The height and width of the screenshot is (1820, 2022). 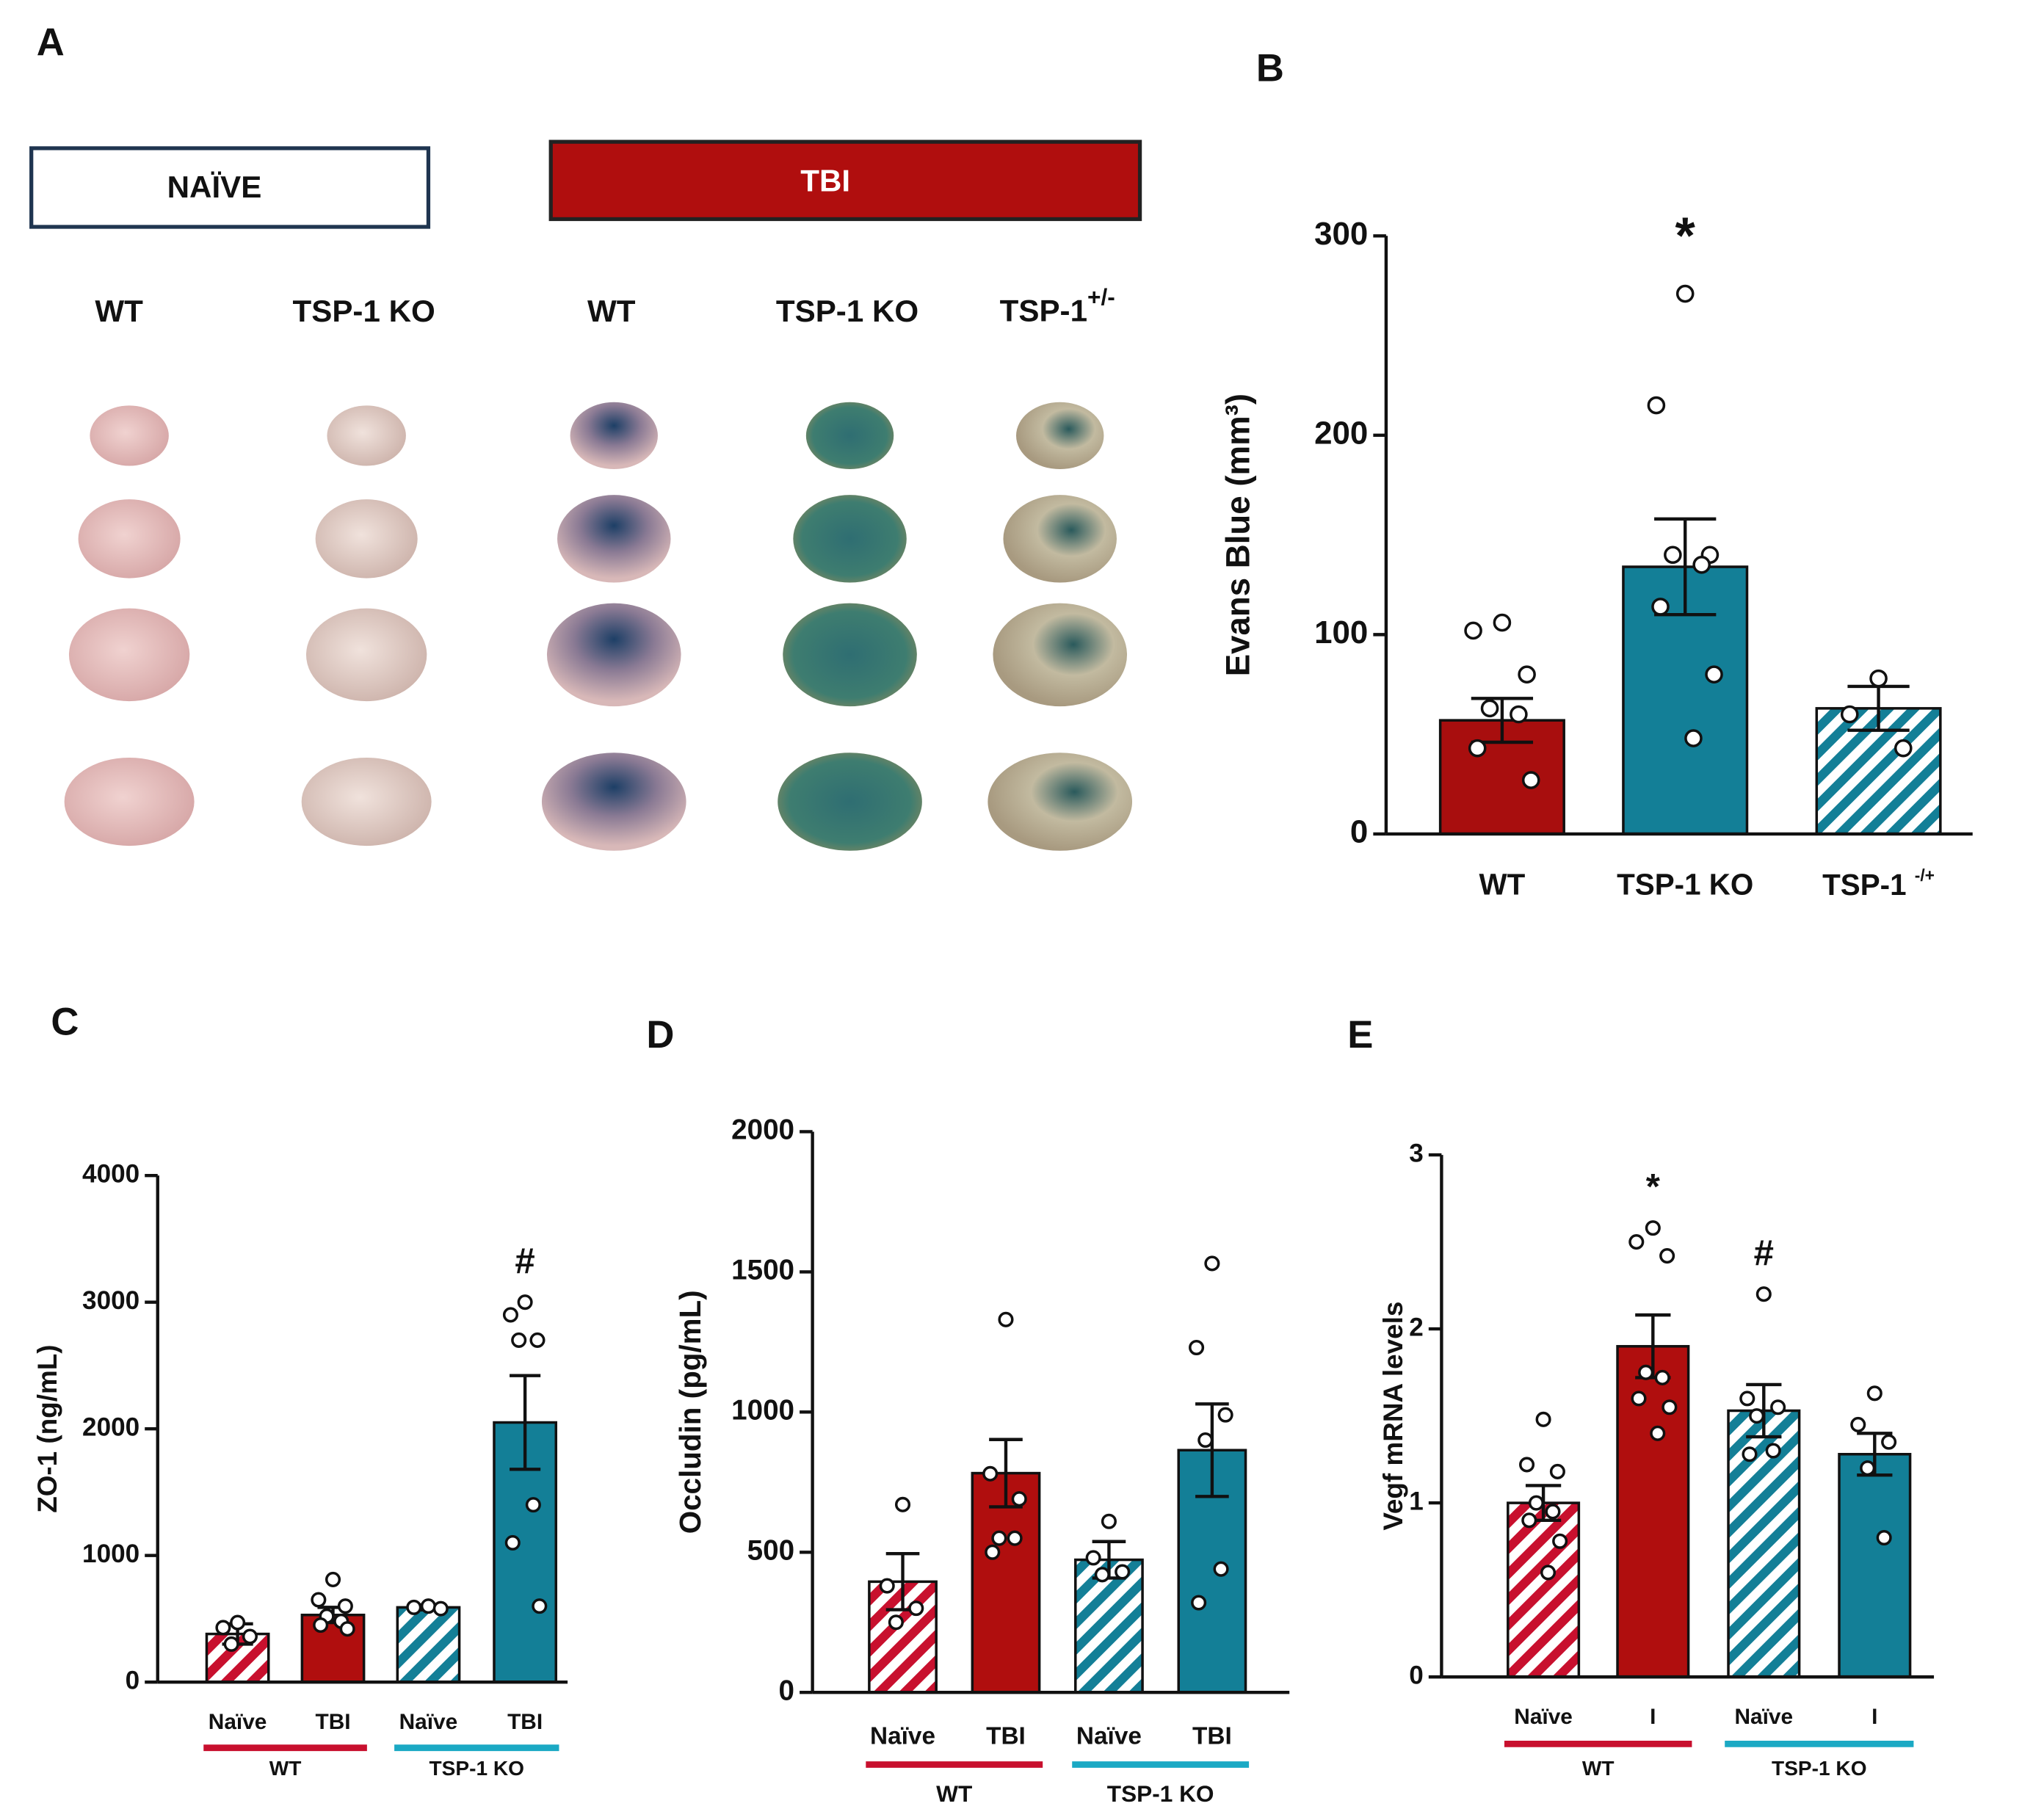 What do you see at coordinates (770, 1550) in the screenshot?
I see `y-tick-label: 500` at bounding box center [770, 1550].